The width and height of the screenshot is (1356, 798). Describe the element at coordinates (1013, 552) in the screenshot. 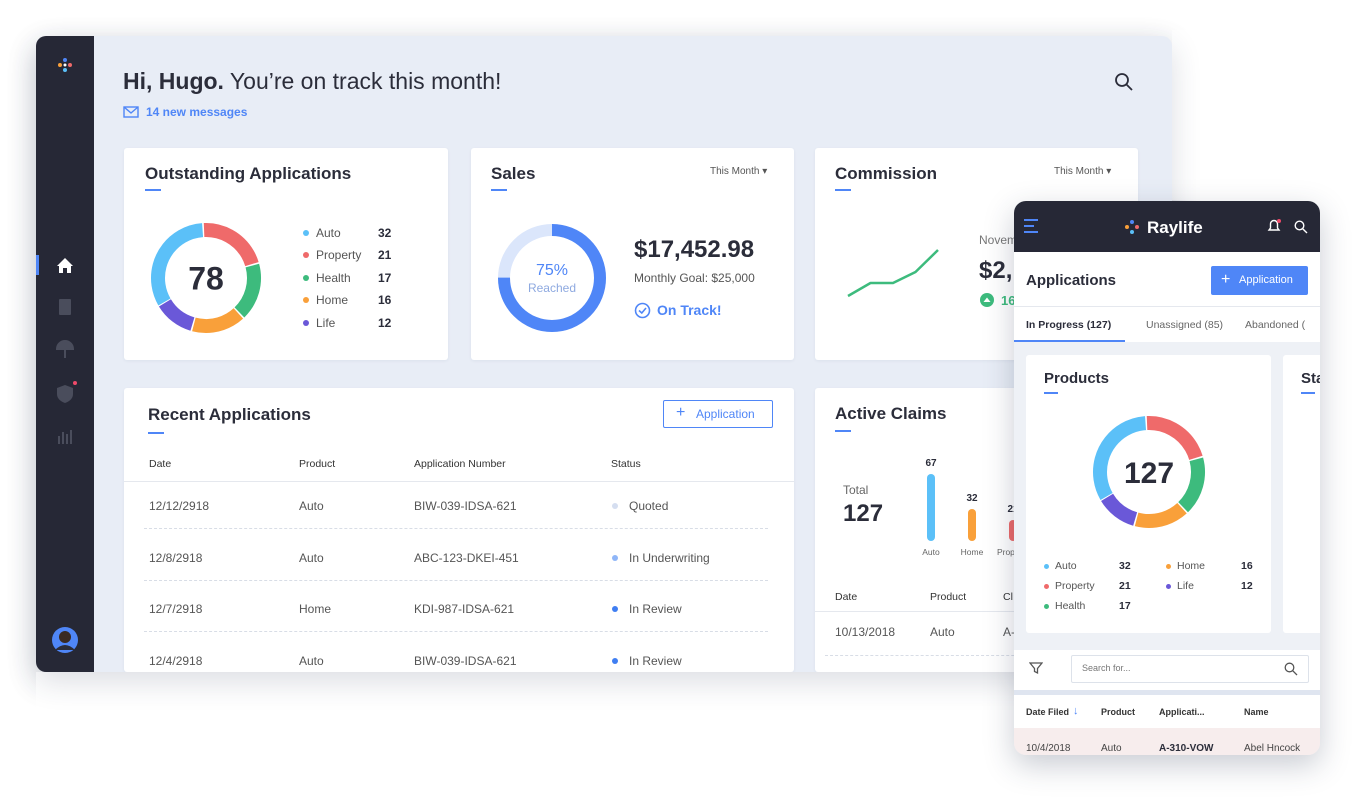

I see `bar-category: Property` at that location.